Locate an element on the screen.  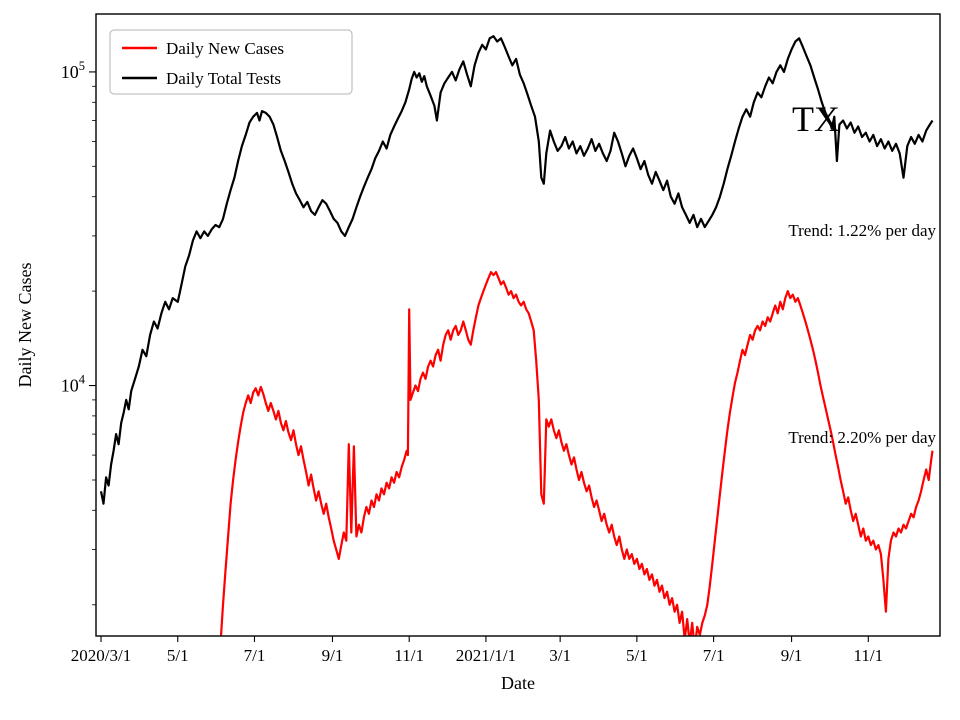
y-tick-label: 10⁵ is located at coordinates (73, 70).